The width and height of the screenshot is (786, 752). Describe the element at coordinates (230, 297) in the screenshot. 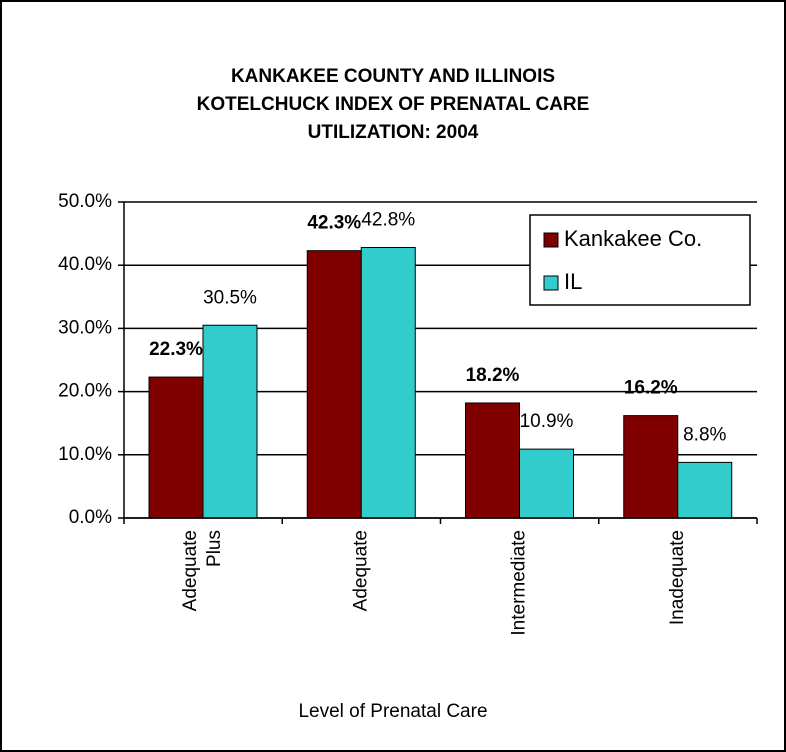

I see `data-label: 30.5%` at that location.